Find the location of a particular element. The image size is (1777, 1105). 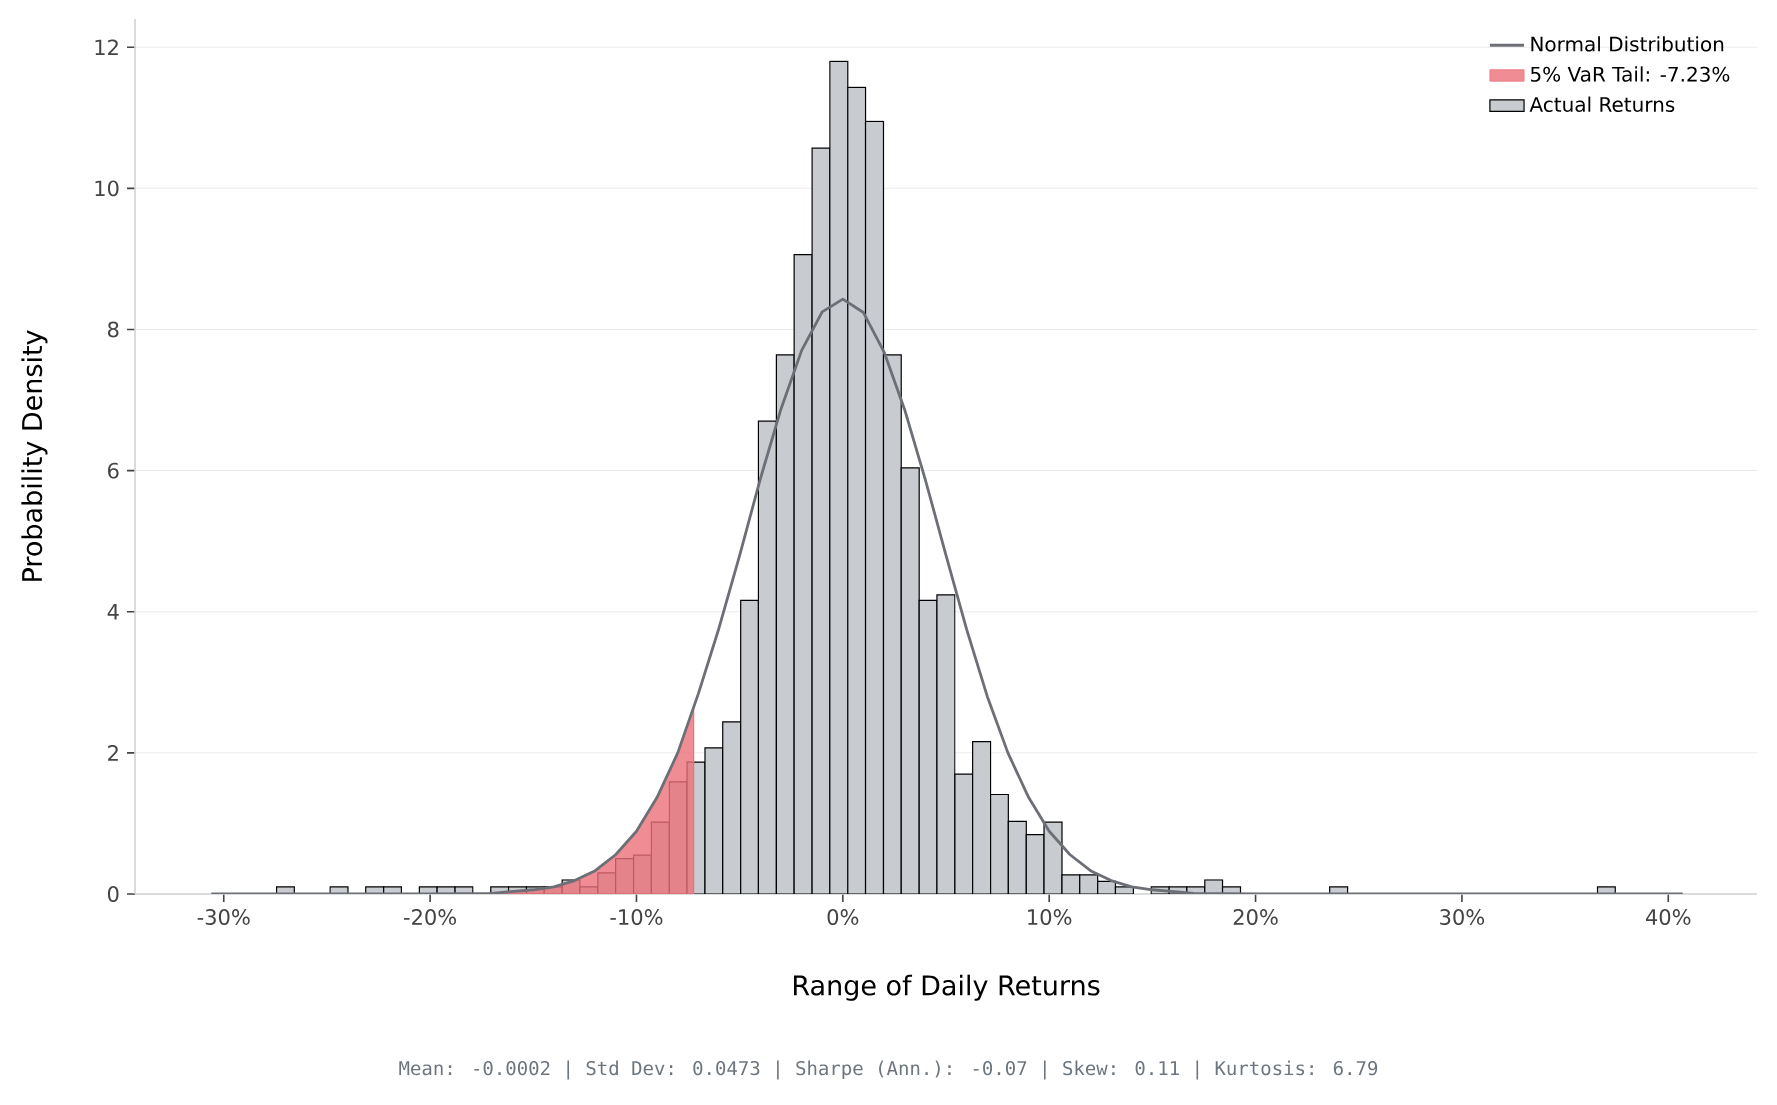

y-axis-title: Probability Density is located at coordinates (34, 455).